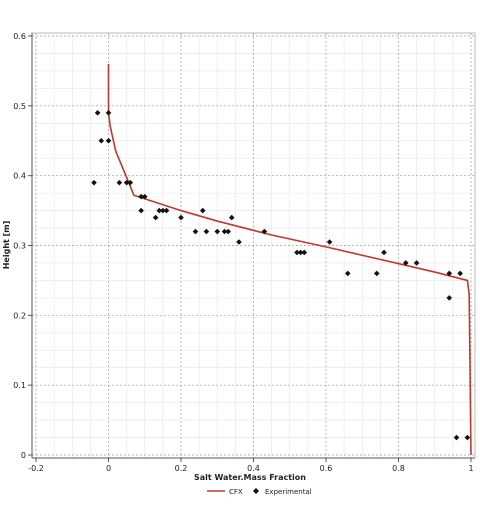 Image resolution: width=480 pixels, height=511 pixels. I want to click on y-tick-label: 0.1, so click(19, 385).